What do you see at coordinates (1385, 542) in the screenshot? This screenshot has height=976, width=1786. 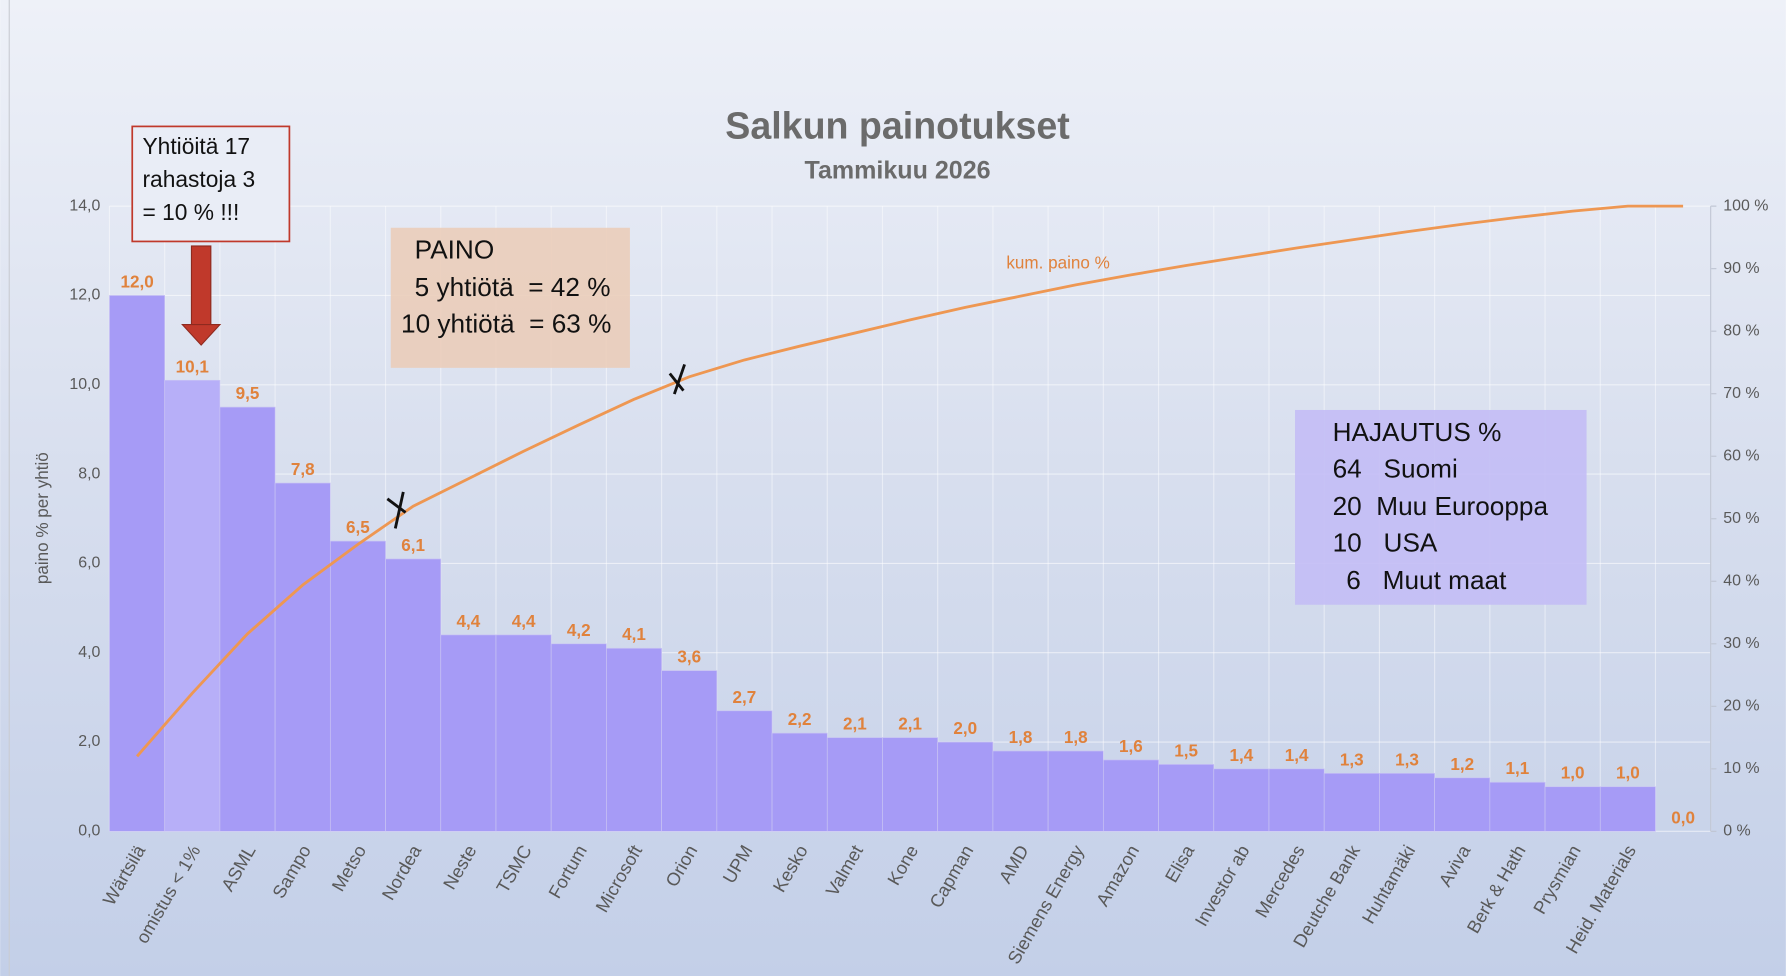 I see `note-text: 10 USA` at bounding box center [1385, 542].